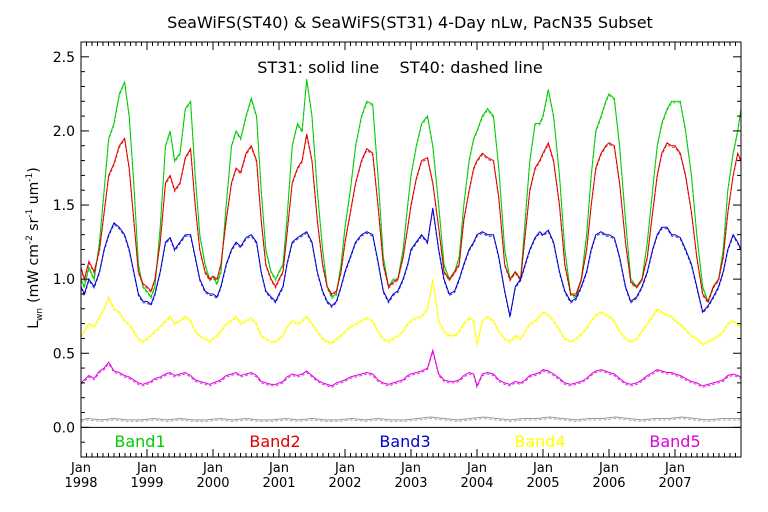 The image size is (768, 512). I want to click on x-tick-year-label: 2002, so click(344, 483).